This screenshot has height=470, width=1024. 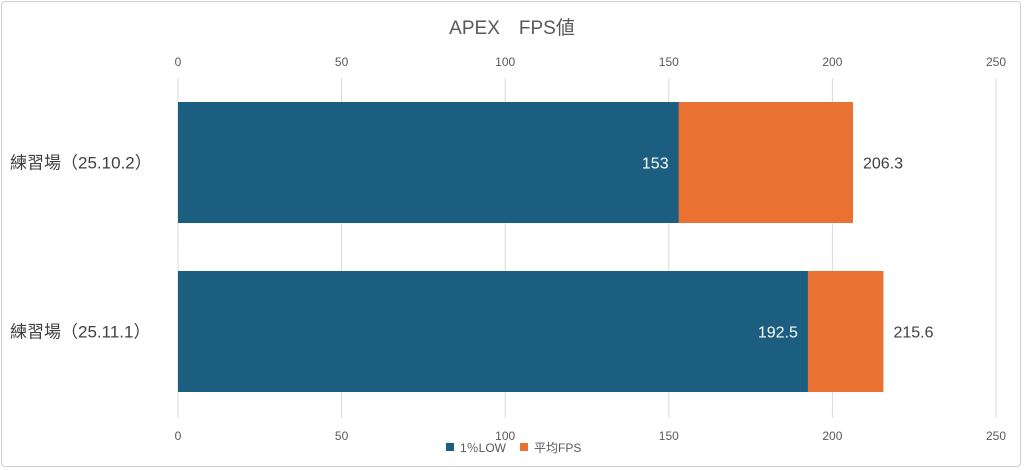 What do you see at coordinates (669, 436) in the screenshot?
I see `x-tick-label-bottom: 150` at bounding box center [669, 436].